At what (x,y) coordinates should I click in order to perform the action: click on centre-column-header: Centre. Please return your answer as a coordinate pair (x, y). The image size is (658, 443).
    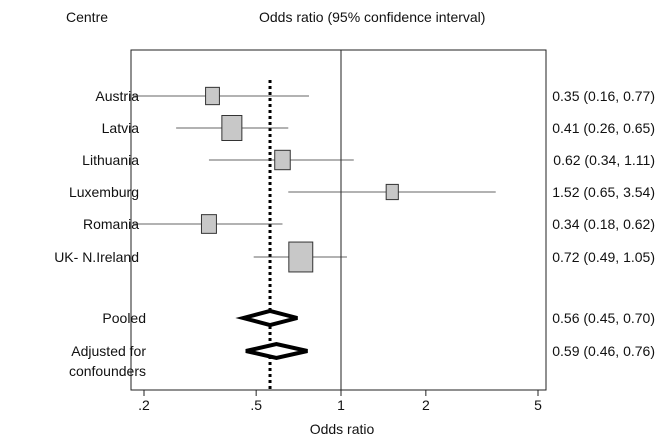
    Looking at the image, I should click on (87, 17).